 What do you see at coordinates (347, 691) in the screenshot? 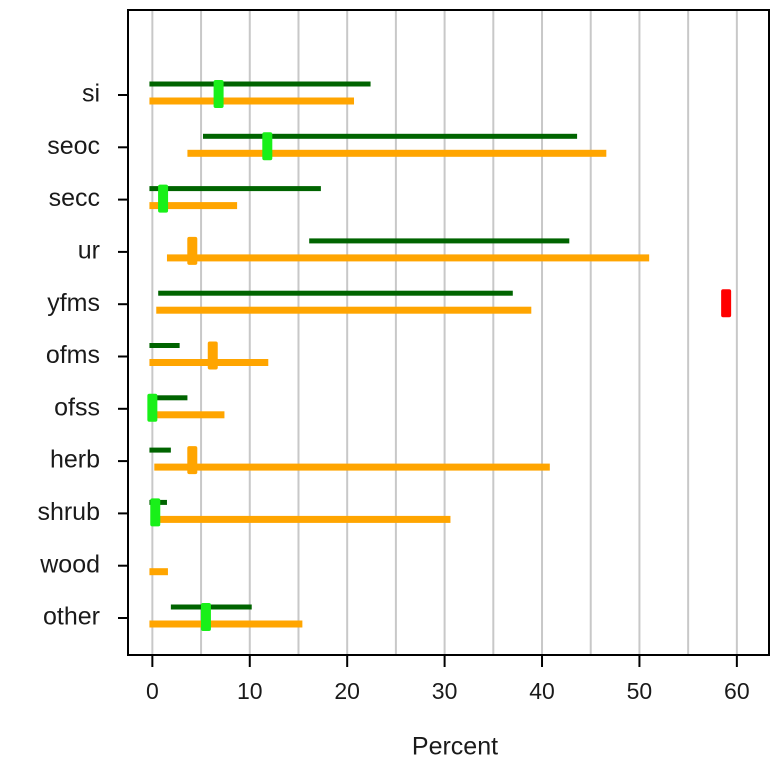
I see `x-tick-label: 20` at bounding box center [347, 691].